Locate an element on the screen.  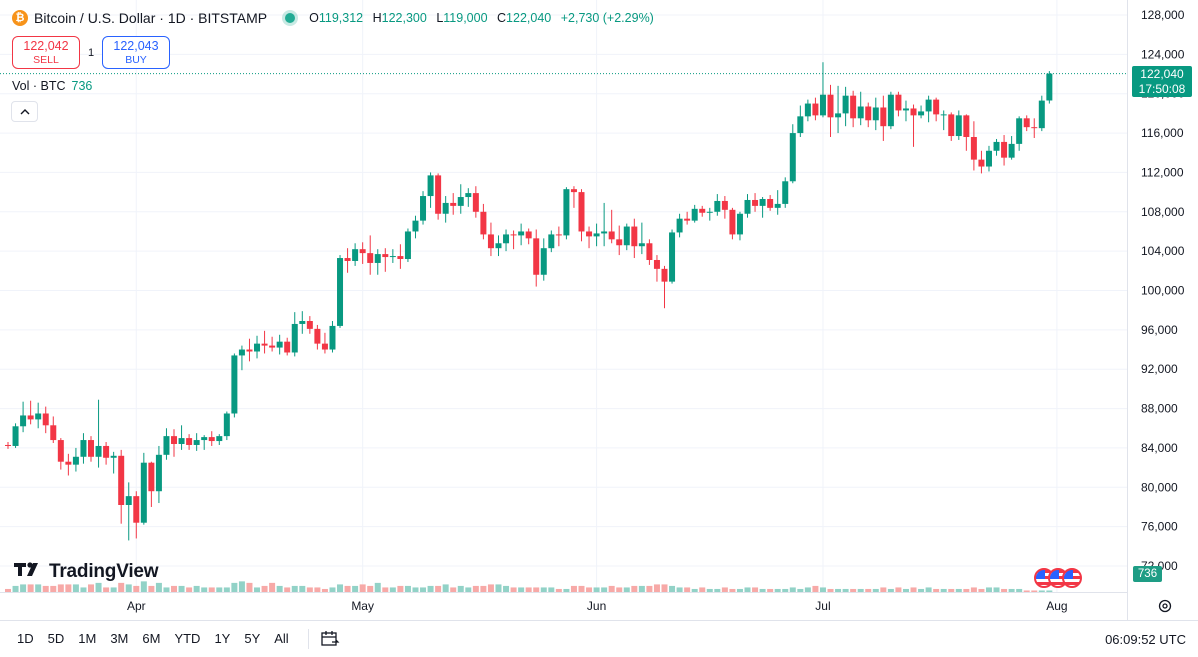
bitcoin-icon: ₿ is located at coordinates (20, 18).